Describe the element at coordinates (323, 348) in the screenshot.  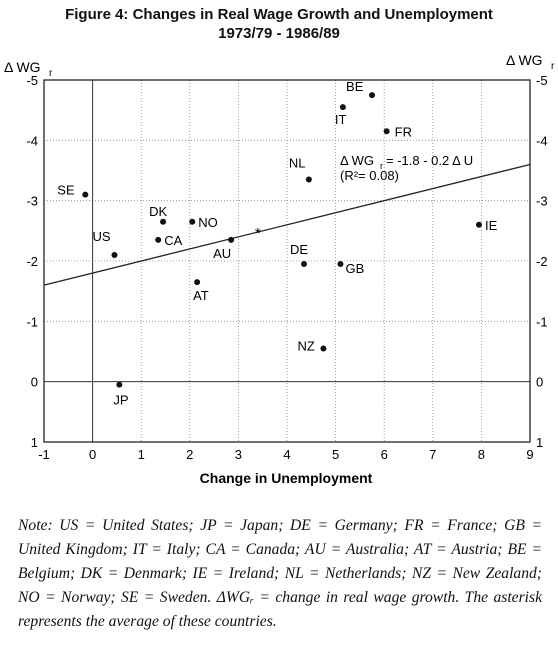
I see `data-point-nz` at that location.